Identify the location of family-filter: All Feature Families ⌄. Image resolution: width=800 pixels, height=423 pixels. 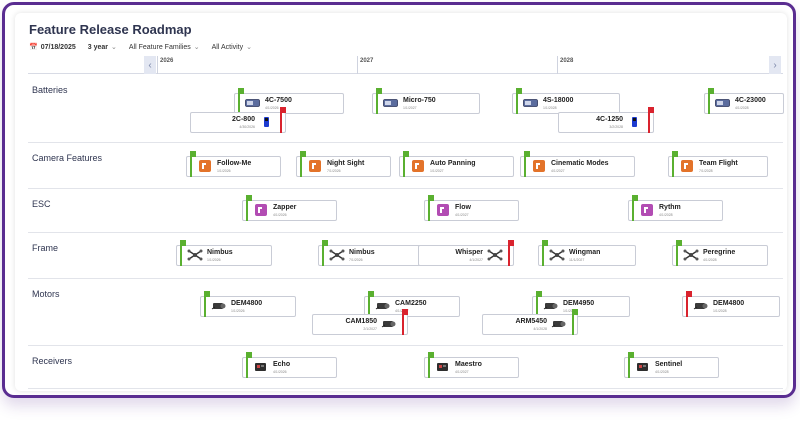
(164, 47).